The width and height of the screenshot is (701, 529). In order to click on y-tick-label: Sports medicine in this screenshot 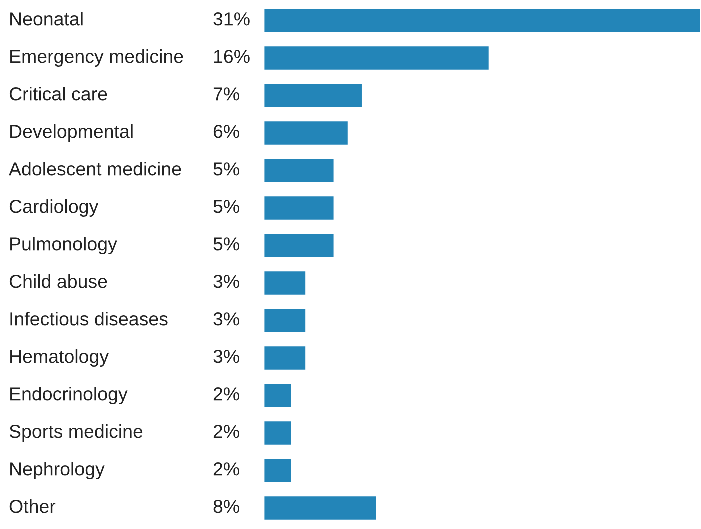, I will do `click(76, 433)`.